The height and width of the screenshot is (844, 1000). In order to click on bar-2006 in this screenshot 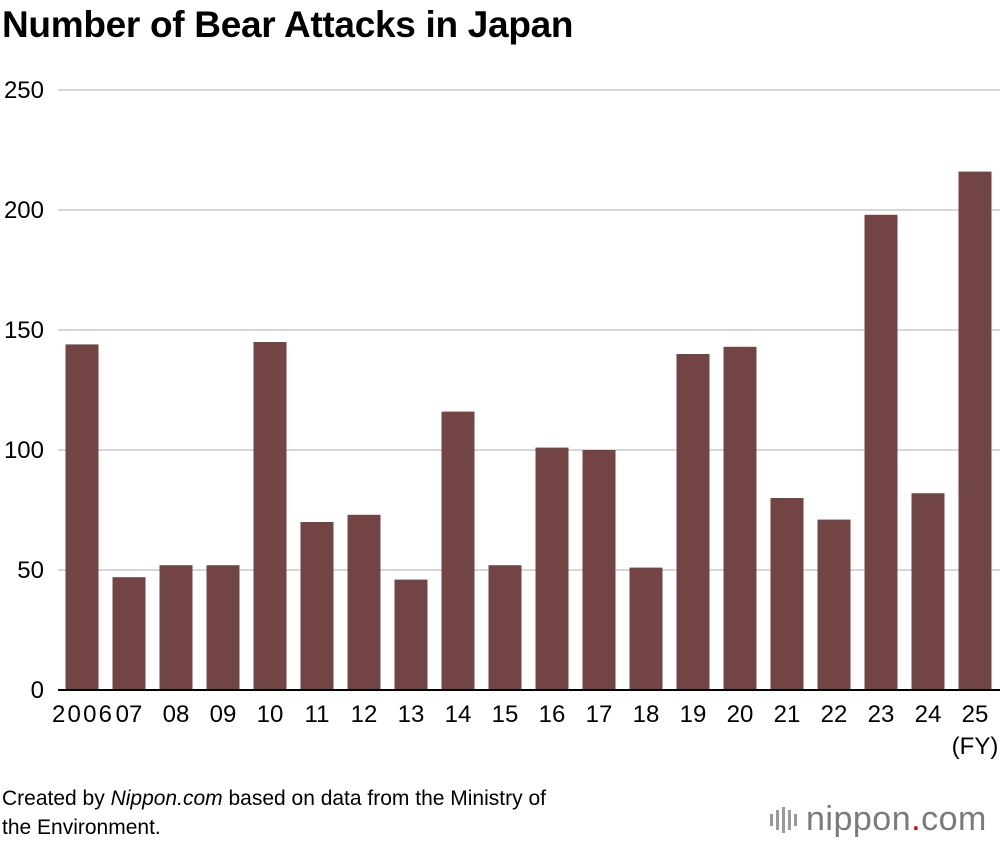, I will do `click(82, 517)`.